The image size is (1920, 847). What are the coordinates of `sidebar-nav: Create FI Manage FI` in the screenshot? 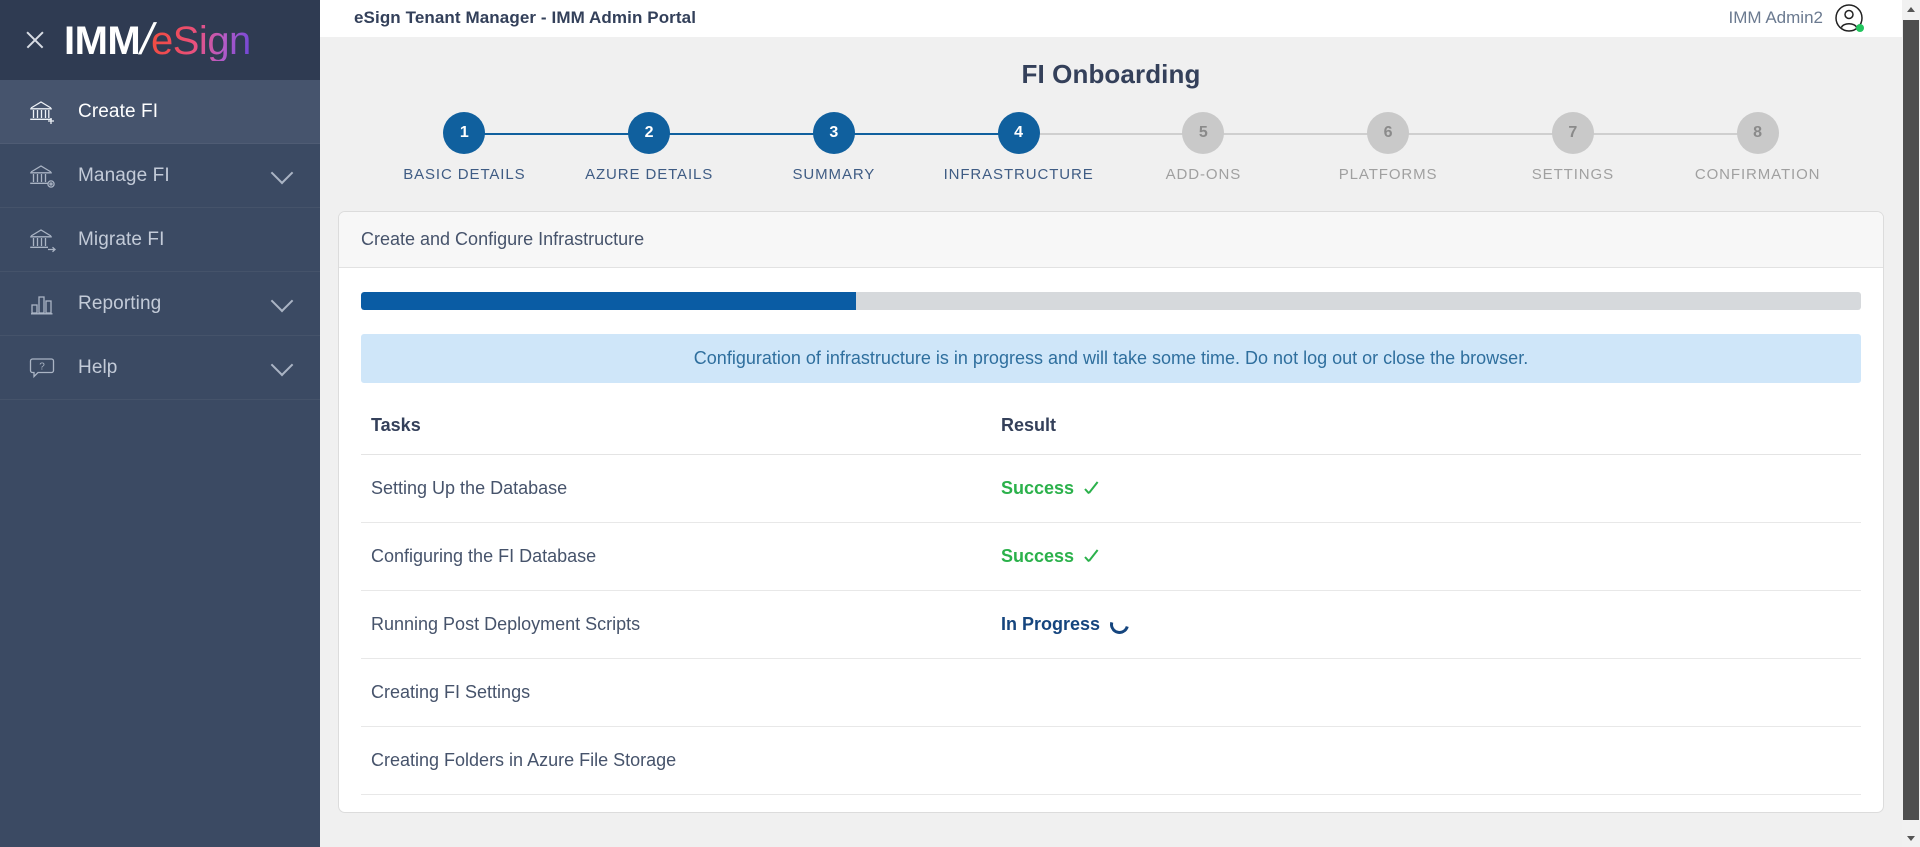 It's located at (160, 240).